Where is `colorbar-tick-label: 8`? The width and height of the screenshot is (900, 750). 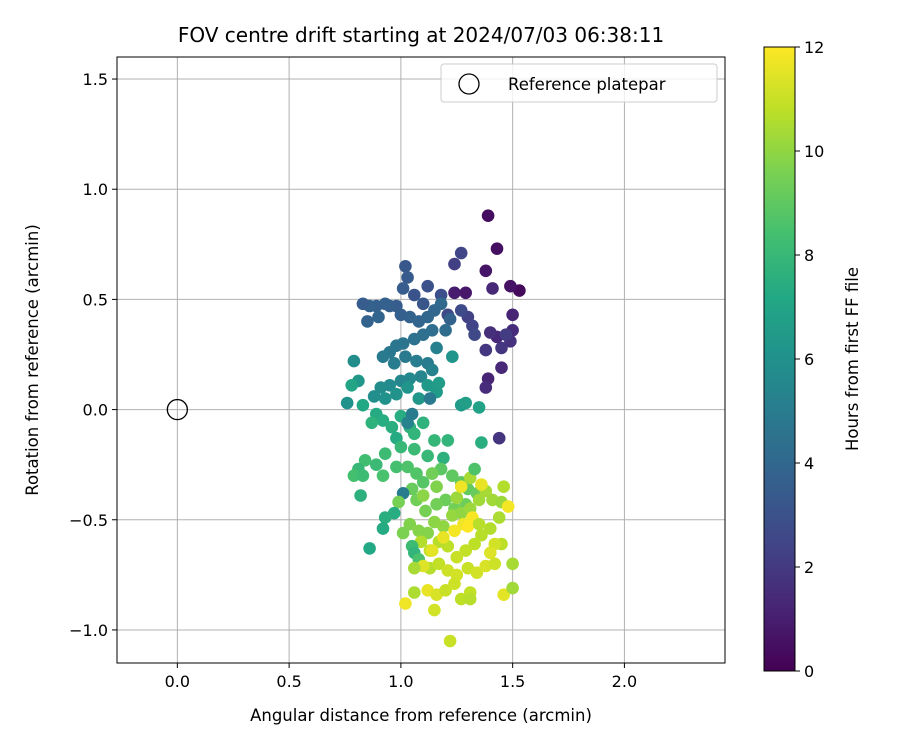 colorbar-tick-label: 8 is located at coordinates (809, 255).